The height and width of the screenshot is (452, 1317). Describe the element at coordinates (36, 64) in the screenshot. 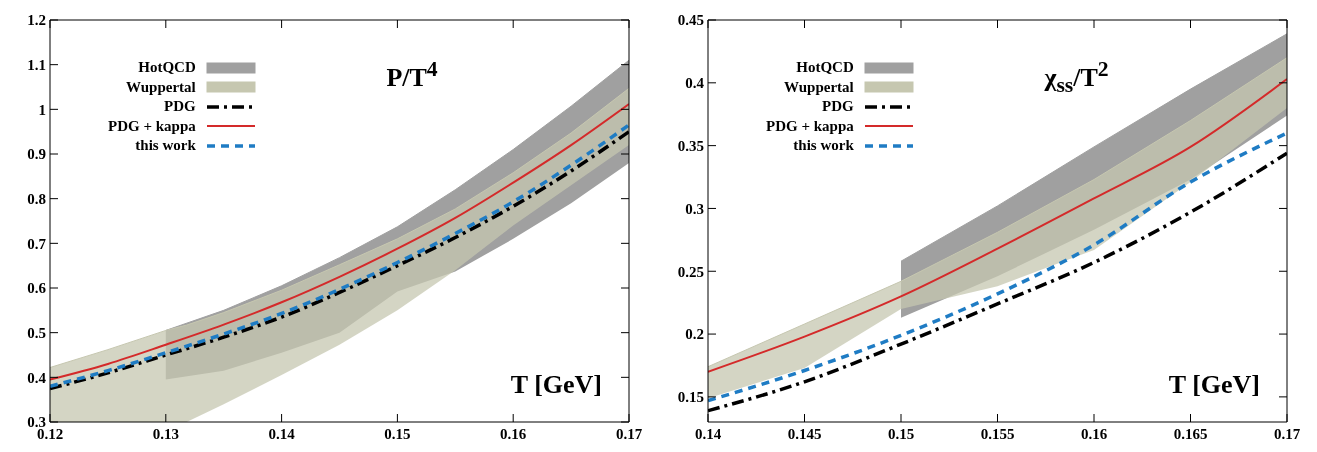

I see `y-tick-label: 1.1` at that location.